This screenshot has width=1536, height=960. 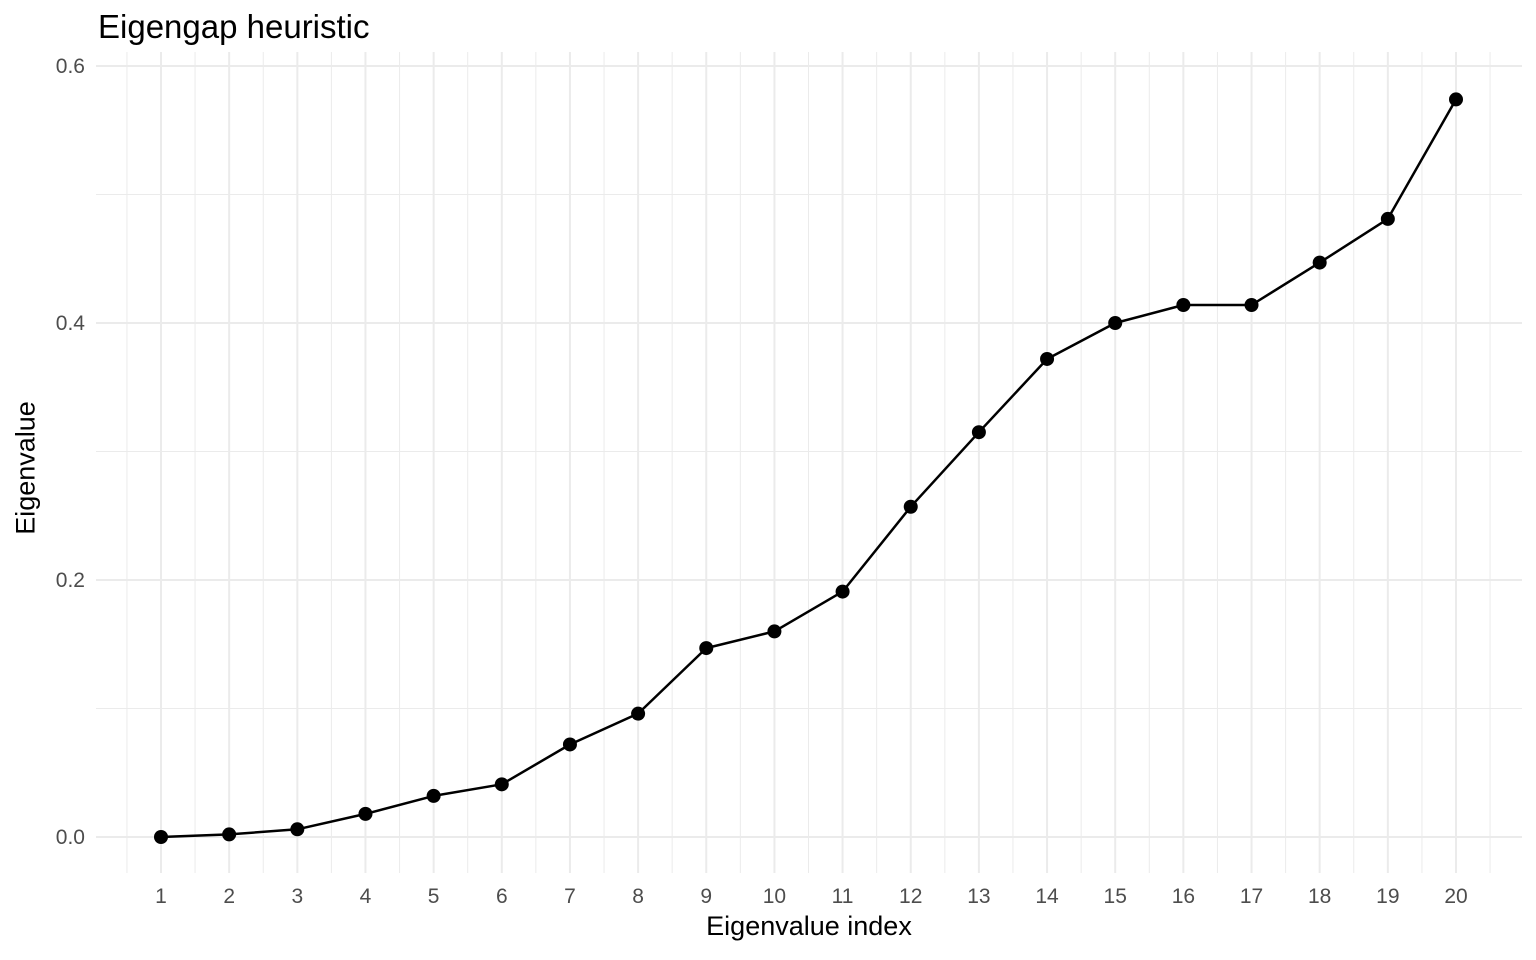 I want to click on x-tick-label: 18, so click(x=1319, y=896).